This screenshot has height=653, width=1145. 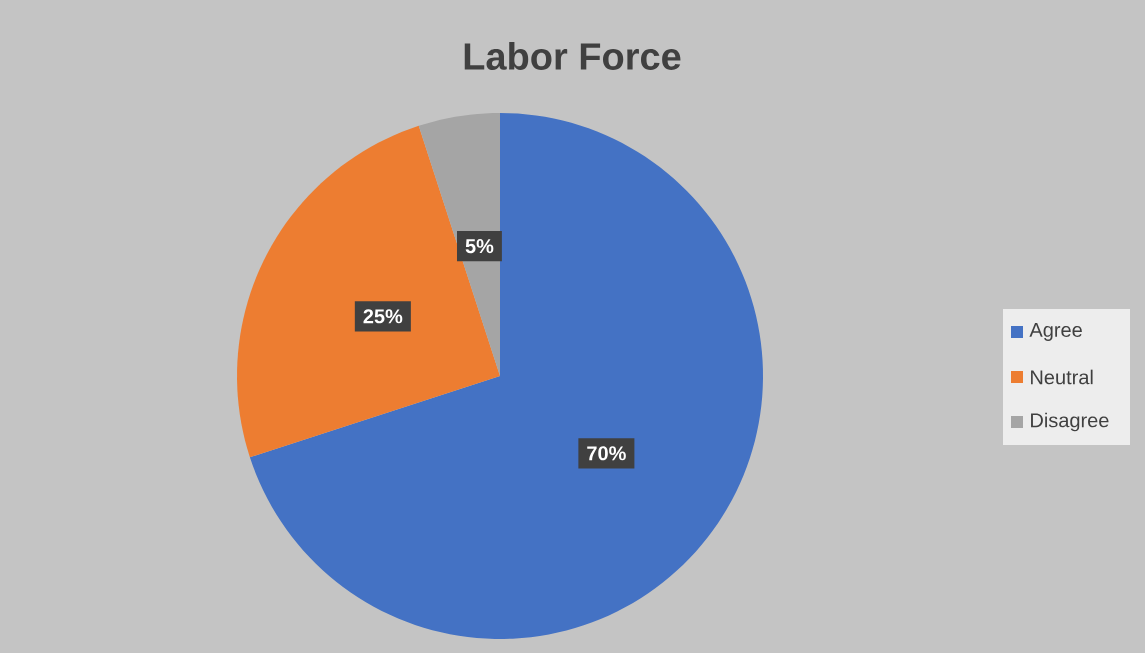 I want to click on legend-label: Neutral, so click(x=1062, y=377).